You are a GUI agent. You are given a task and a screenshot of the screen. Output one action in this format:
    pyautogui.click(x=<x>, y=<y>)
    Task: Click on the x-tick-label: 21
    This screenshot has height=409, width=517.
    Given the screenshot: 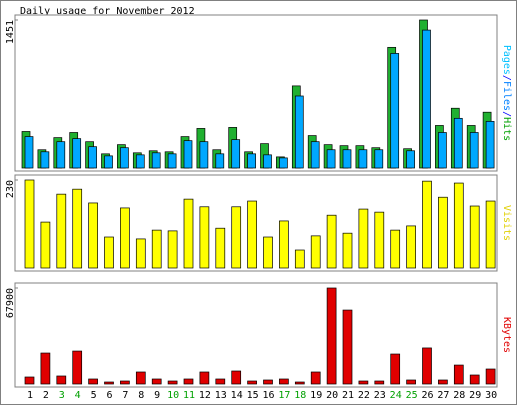 What is the action you would take?
    pyautogui.click(x=348, y=395)
    